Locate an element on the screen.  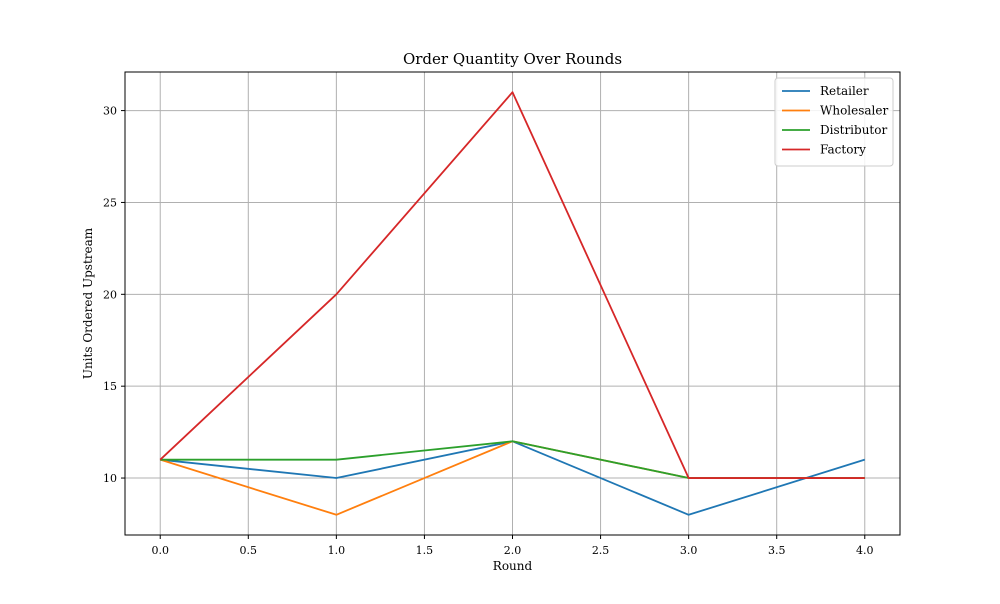
y-tick-label: 25 is located at coordinates (110, 202).